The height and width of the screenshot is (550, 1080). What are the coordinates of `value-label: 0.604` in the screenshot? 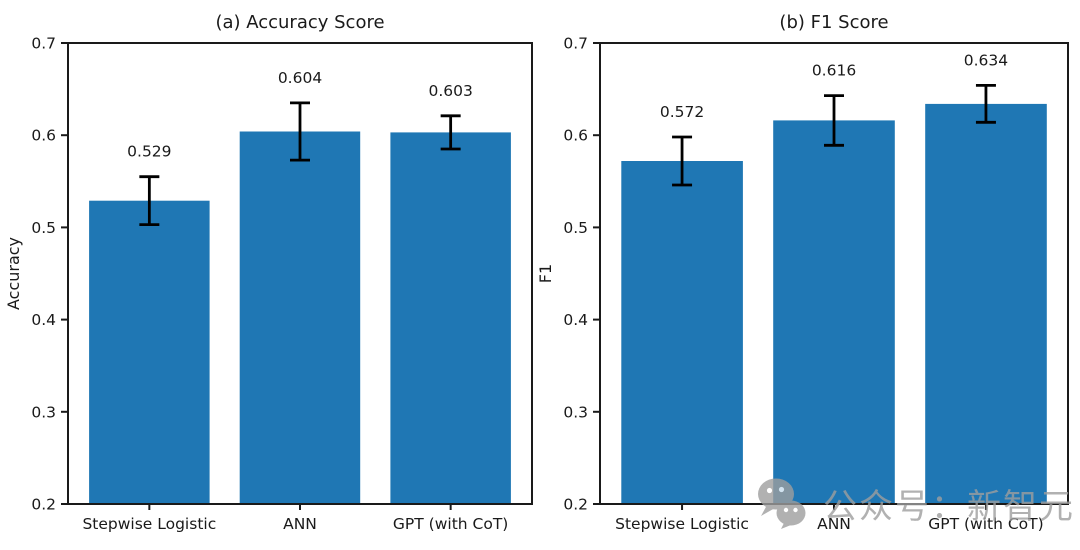 It's located at (300, 78).